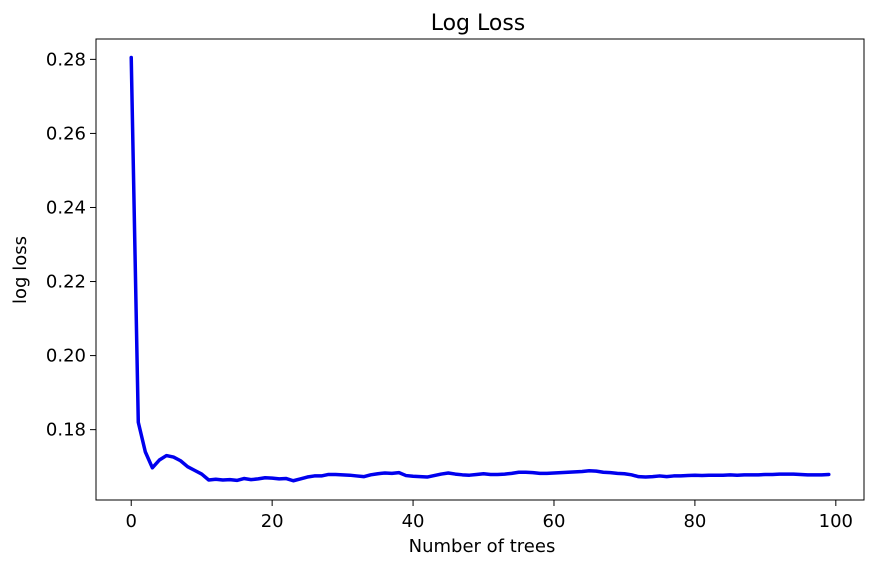 This screenshot has width=879, height=565. I want to click on x-axis-ticks: 0 20 40 60 80 100, so click(489, 516).